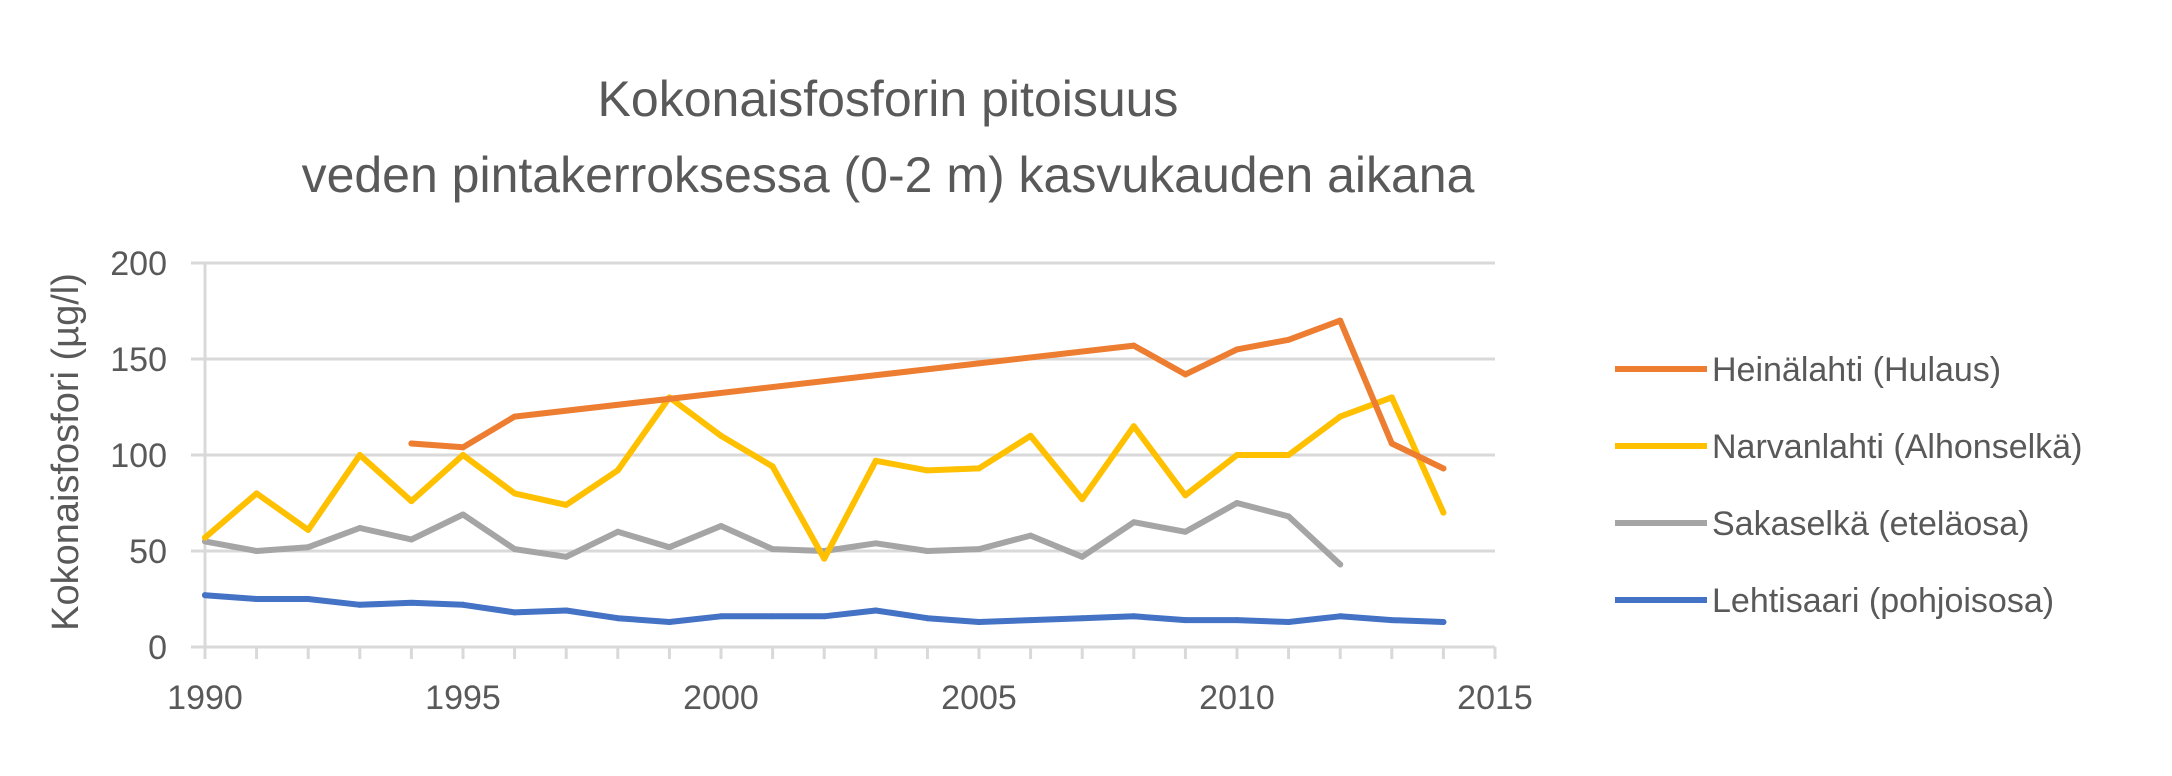 The image size is (2172, 776). I want to click on x-tick-label: 1990, so click(205, 698).